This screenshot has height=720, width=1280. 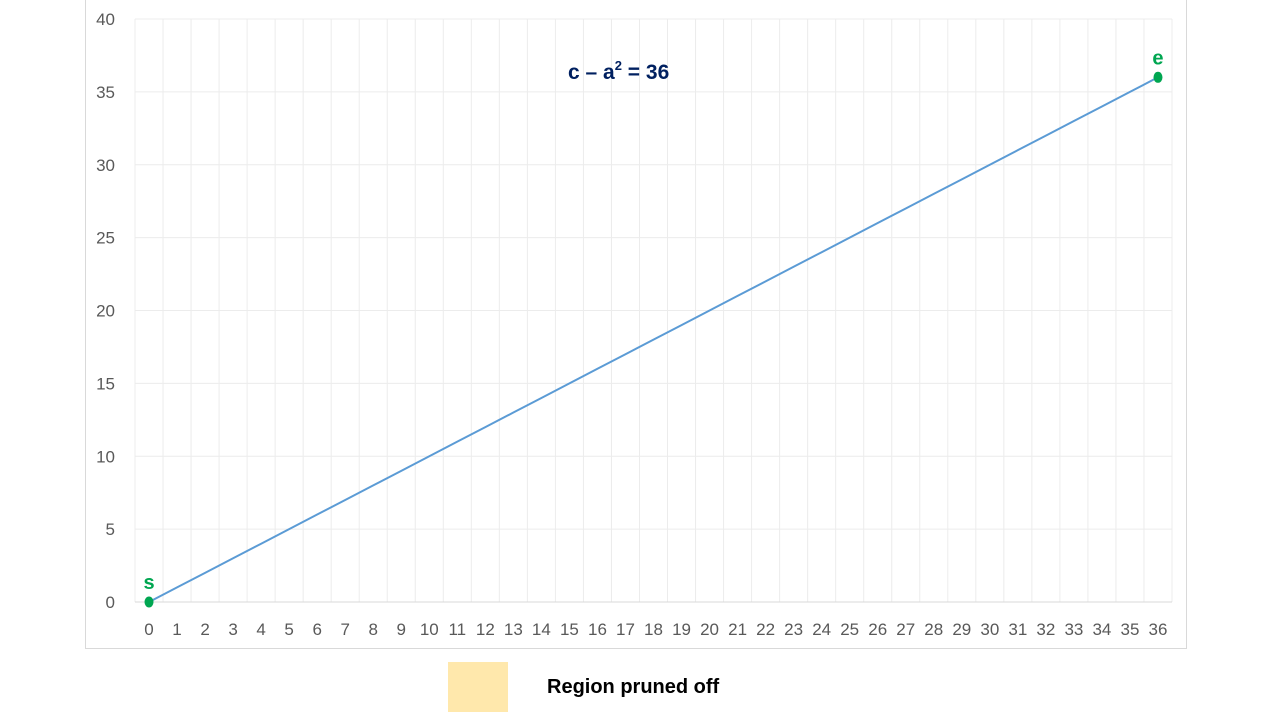 I want to click on x-tick-label: 2, so click(x=204, y=629).